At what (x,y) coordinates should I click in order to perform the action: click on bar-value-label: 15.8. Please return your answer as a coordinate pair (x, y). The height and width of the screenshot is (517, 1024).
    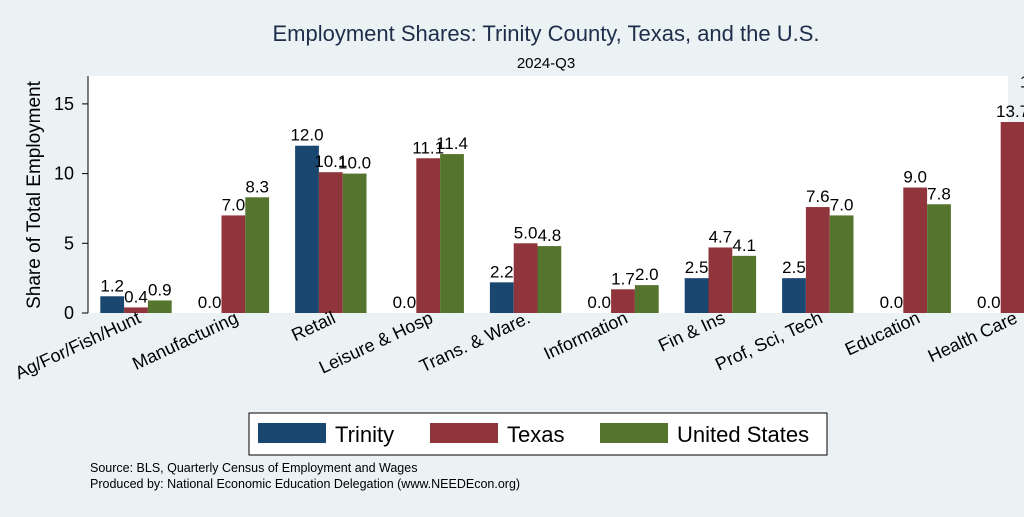
    Looking at the image, I should click on (1022, 82).